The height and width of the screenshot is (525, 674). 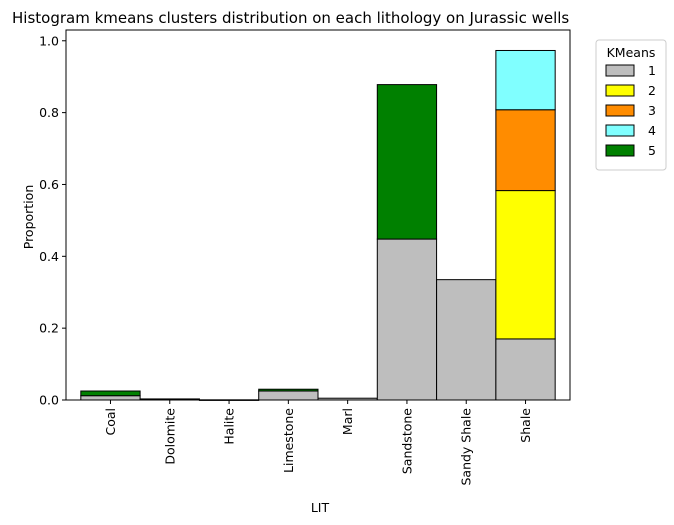 What do you see at coordinates (466, 447) in the screenshot?
I see `x-tick-label: Sandy Shale` at bounding box center [466, 447].